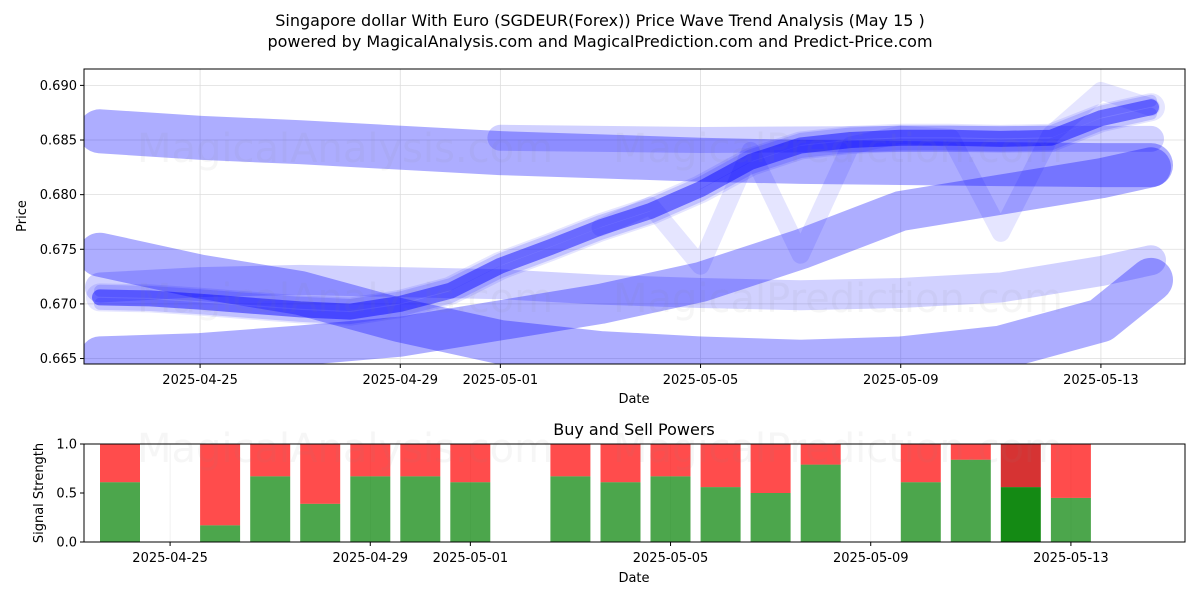  I want to click on buy-sell-y-tick-label: 0.0, so click(66, 543).